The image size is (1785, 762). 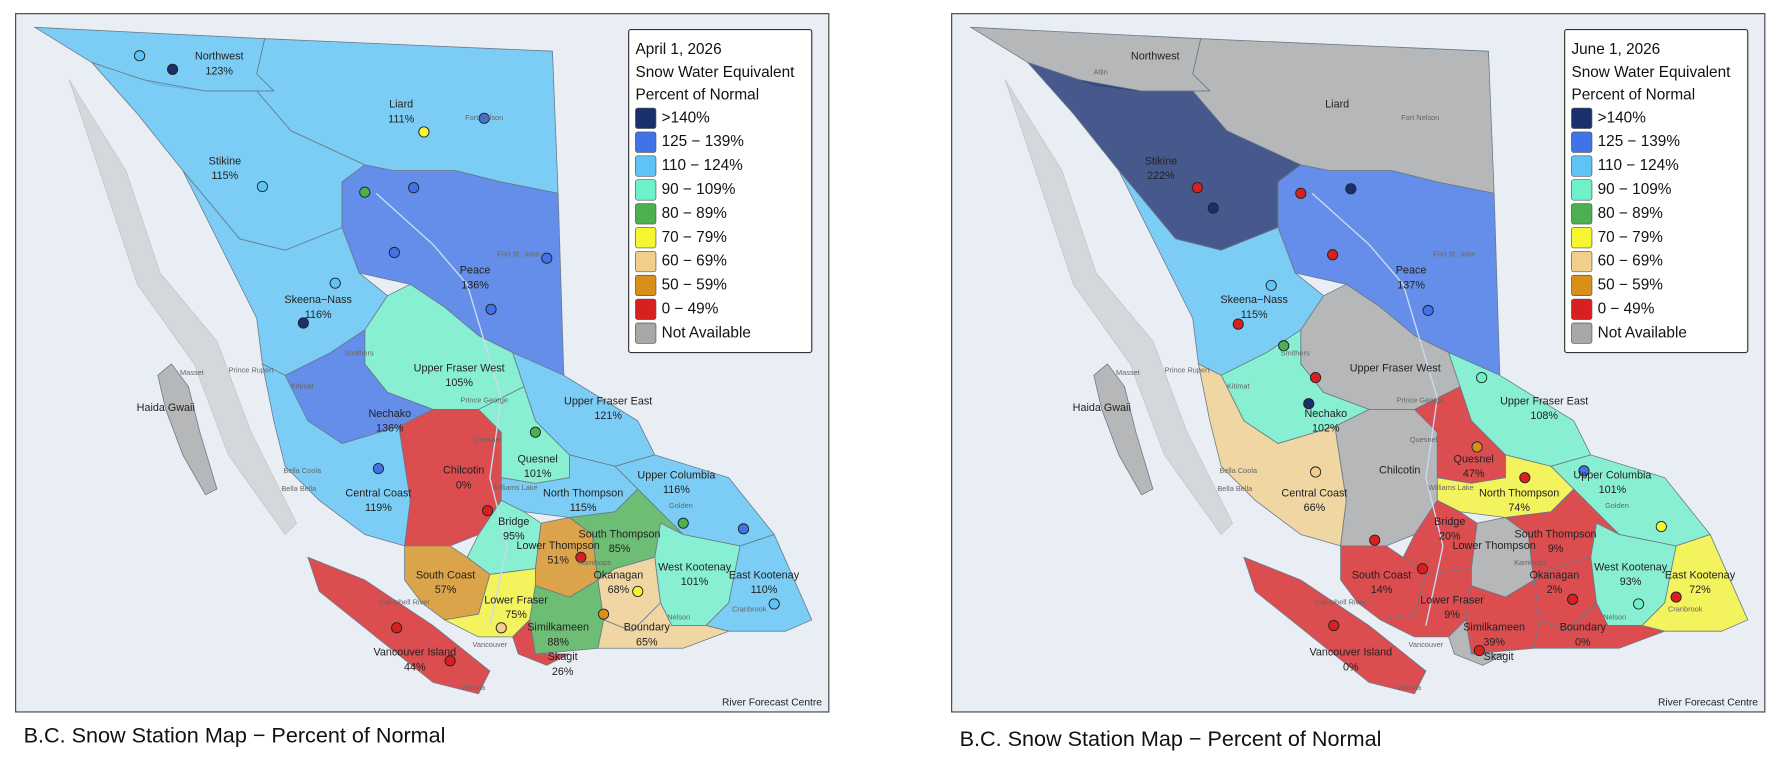 I want to click on town-label: Prince George, so click(x=1420, y=399).